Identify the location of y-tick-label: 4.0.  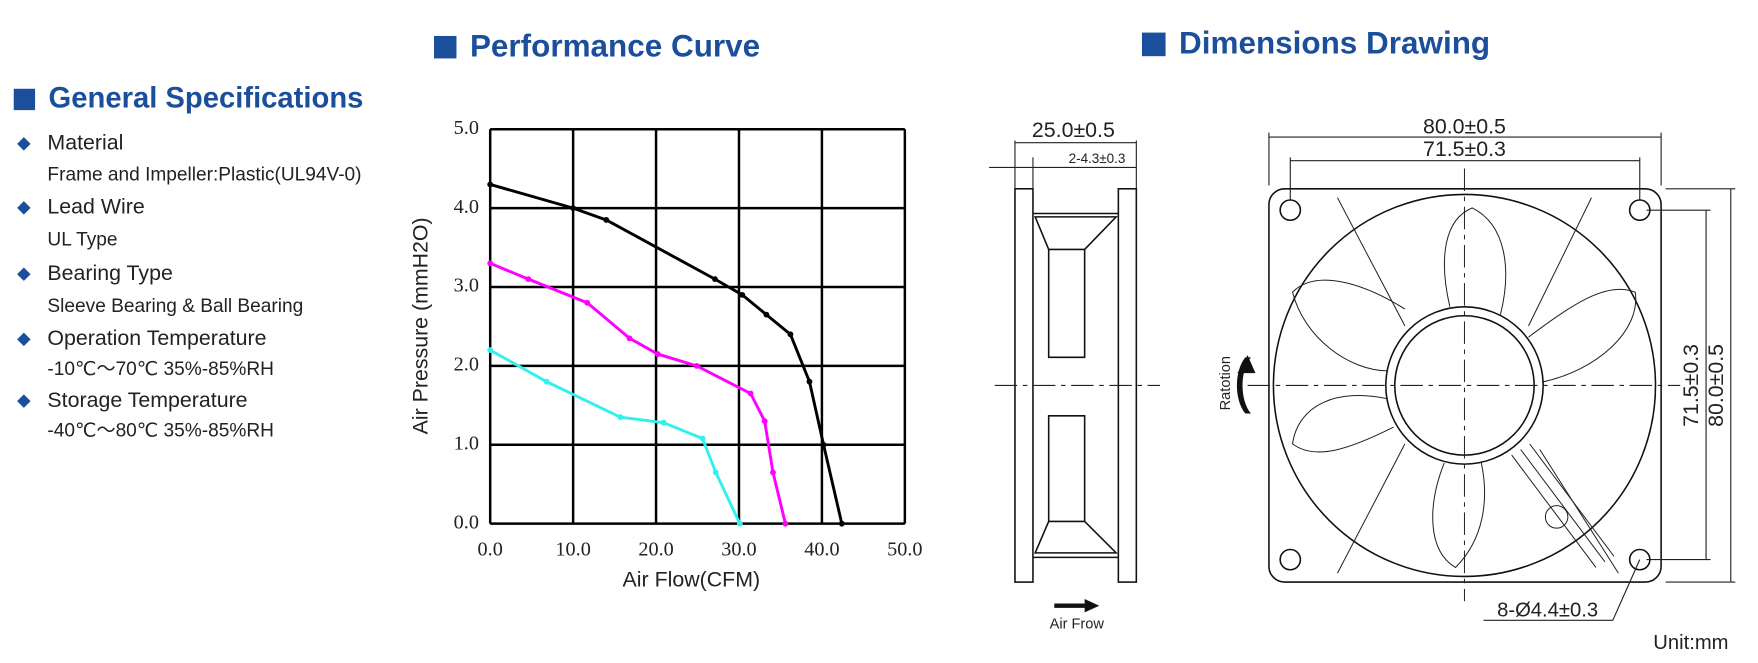
(466, 207).